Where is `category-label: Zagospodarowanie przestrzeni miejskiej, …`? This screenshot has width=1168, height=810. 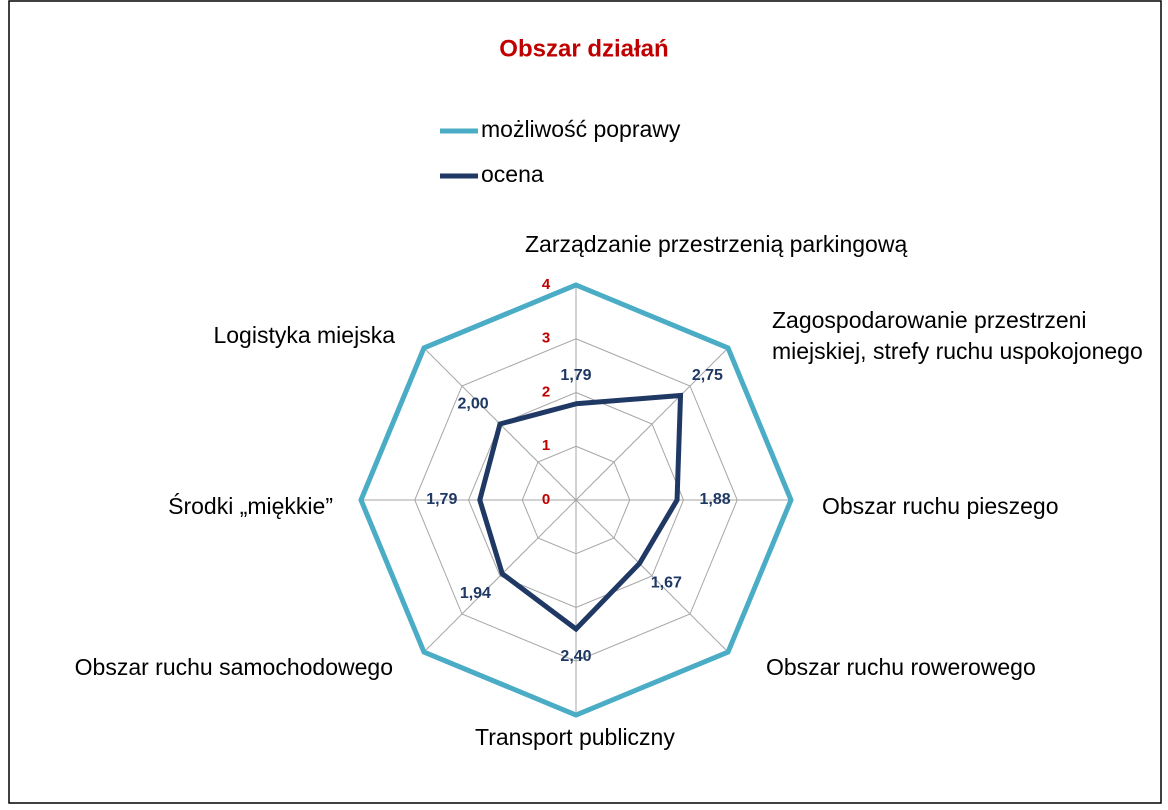 category-label: Zagospodarowanie przestrzeni miejskiej, … is located at coordinates (957, 335).